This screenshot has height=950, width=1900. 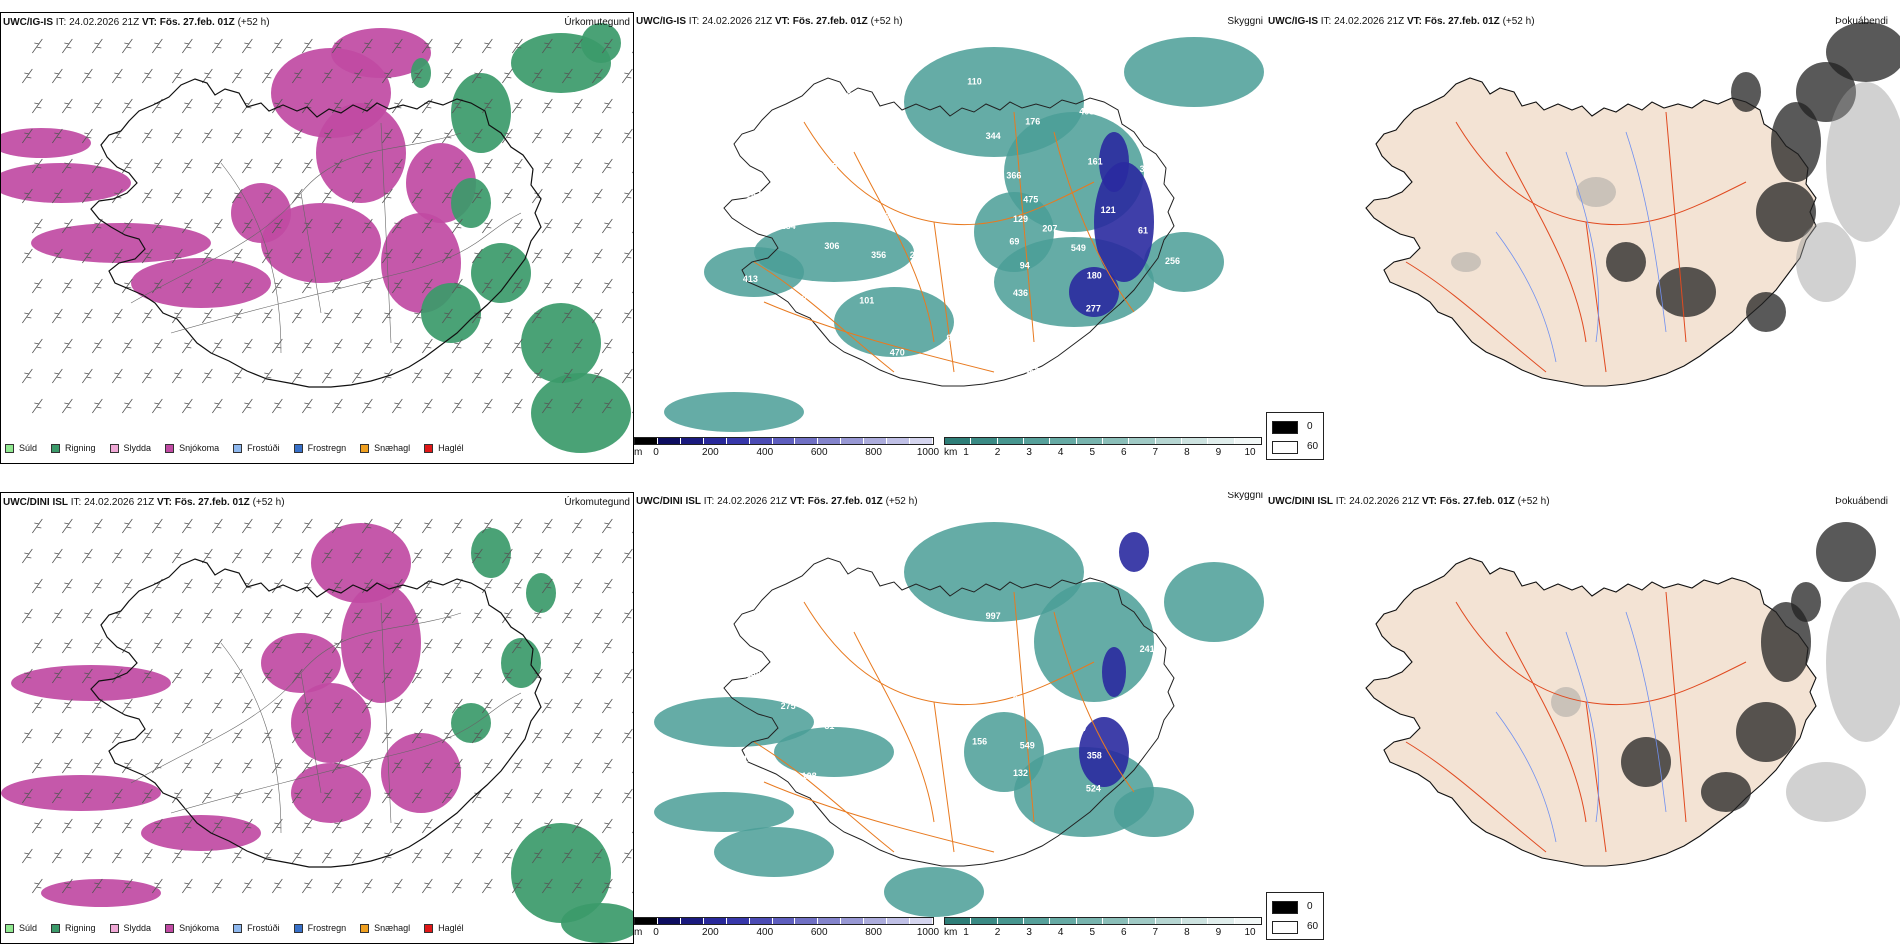 What do you see at coordinates (987, 195) in the screenshot?
I see `cloud-base-label: 66` at bounding box center [987, 195].